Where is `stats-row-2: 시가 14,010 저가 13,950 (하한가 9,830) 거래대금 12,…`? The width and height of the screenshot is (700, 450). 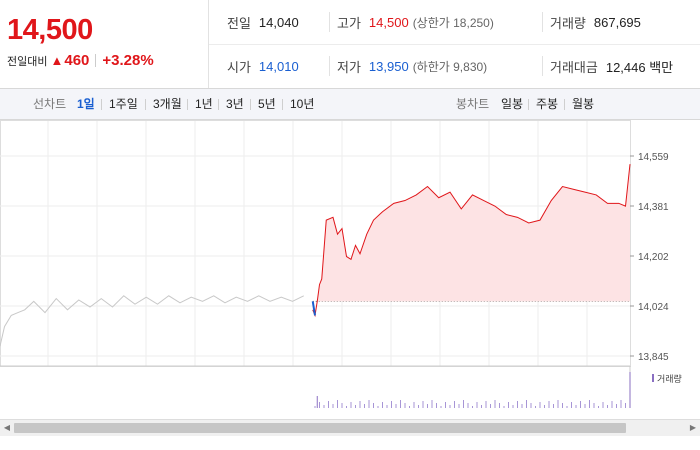 stats-row-2: 시가 14,010 저가 13,950 (하한가 9,830) 거래대금 12,… is located at coordinates (454, 66).